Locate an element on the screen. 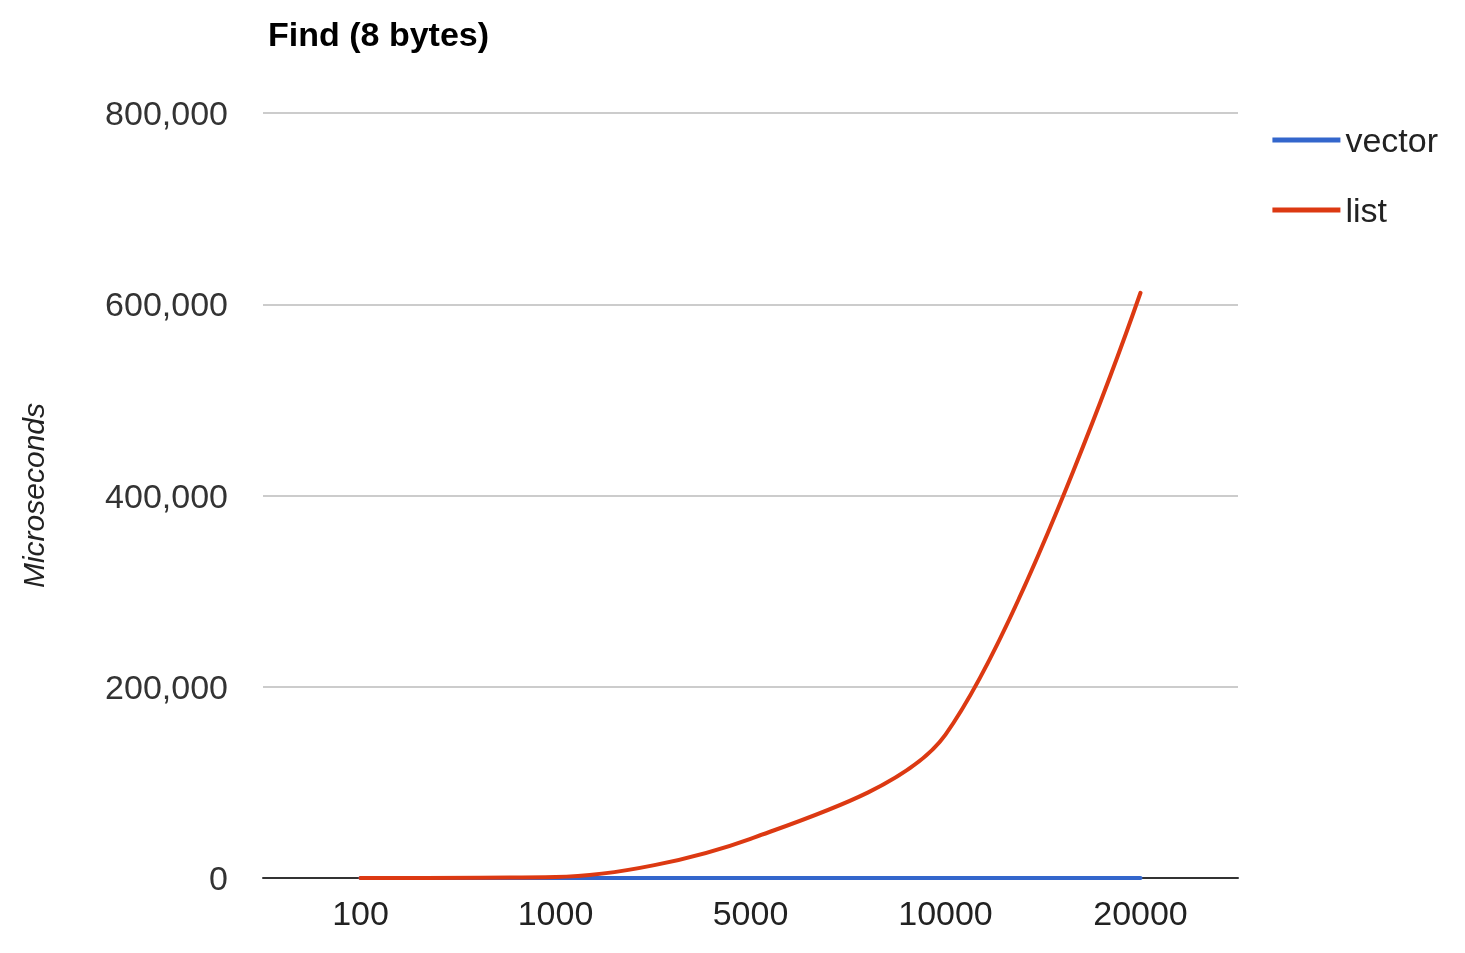 The height and width of the screenshot is (953, 1465). y-tick-label: 200,000 is located at coordinates (166, 686).